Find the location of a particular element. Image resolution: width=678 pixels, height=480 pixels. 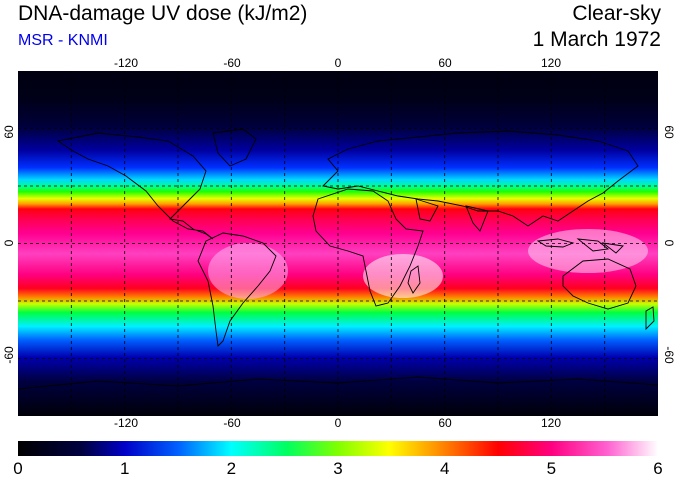

australia-outline is located at coordinates (599, 284).